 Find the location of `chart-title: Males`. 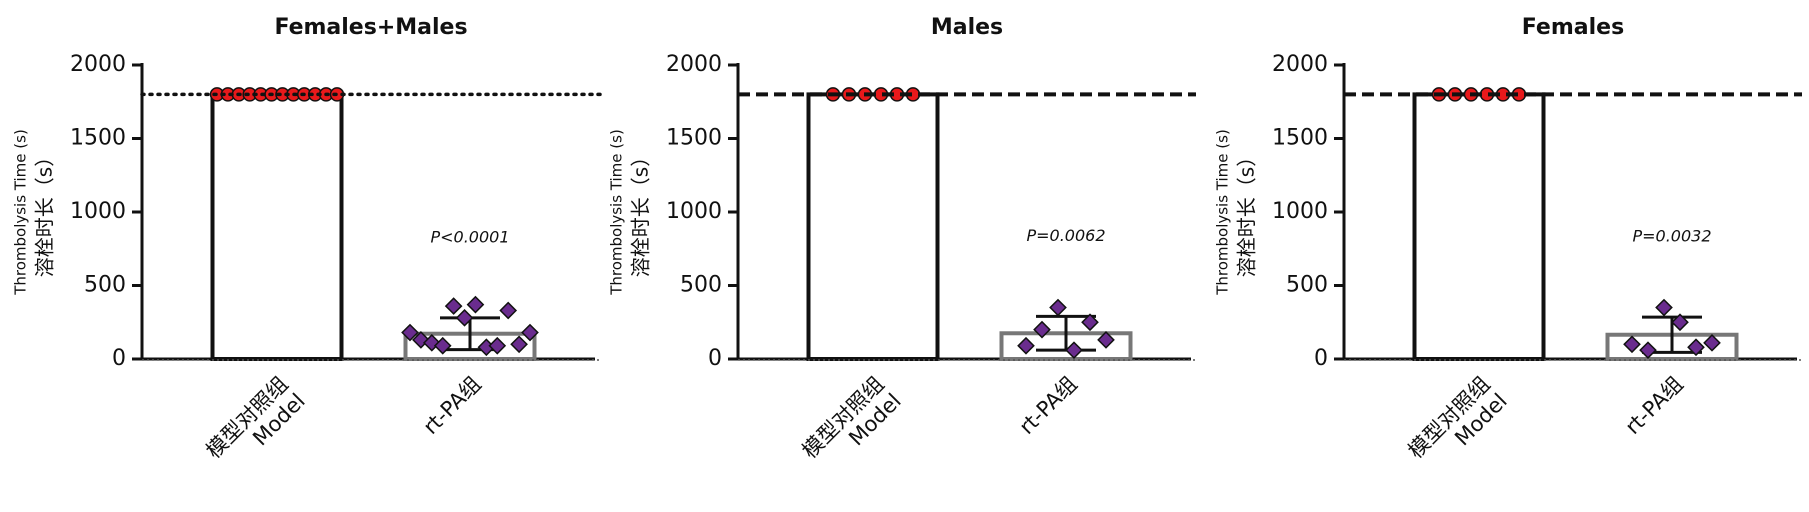

chart-title: Males is located at coordinates (967, 27).